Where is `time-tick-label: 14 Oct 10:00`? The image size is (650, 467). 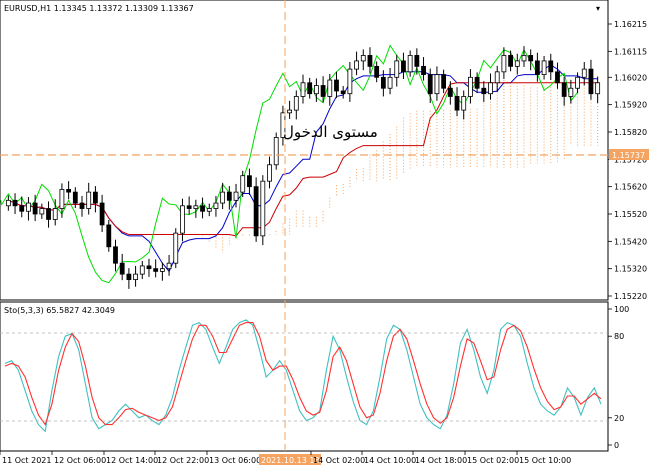 time-tick-label: 14 Oct 10:00 is located at coordinates (390, 460).